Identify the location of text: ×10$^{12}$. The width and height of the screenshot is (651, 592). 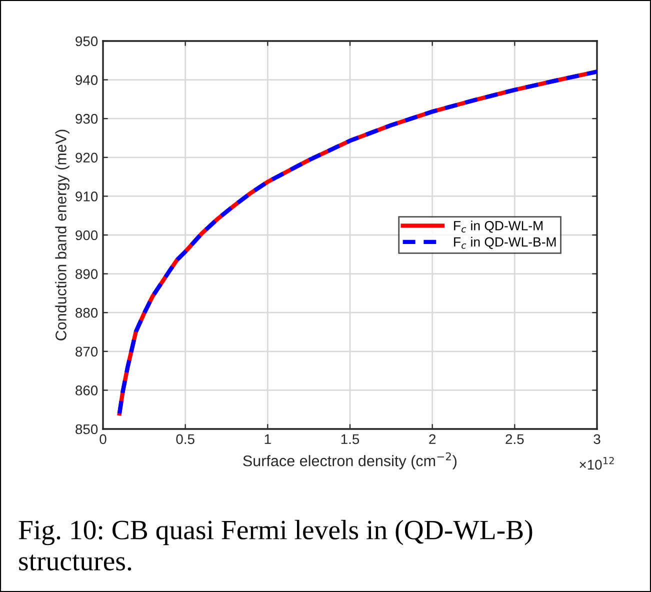
(597, 463).